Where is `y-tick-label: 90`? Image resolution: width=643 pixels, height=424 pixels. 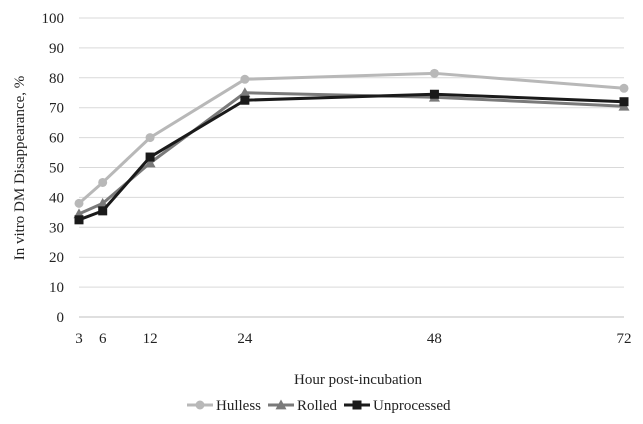 y-tick-label: 90 is located at coordinates (56, 49).